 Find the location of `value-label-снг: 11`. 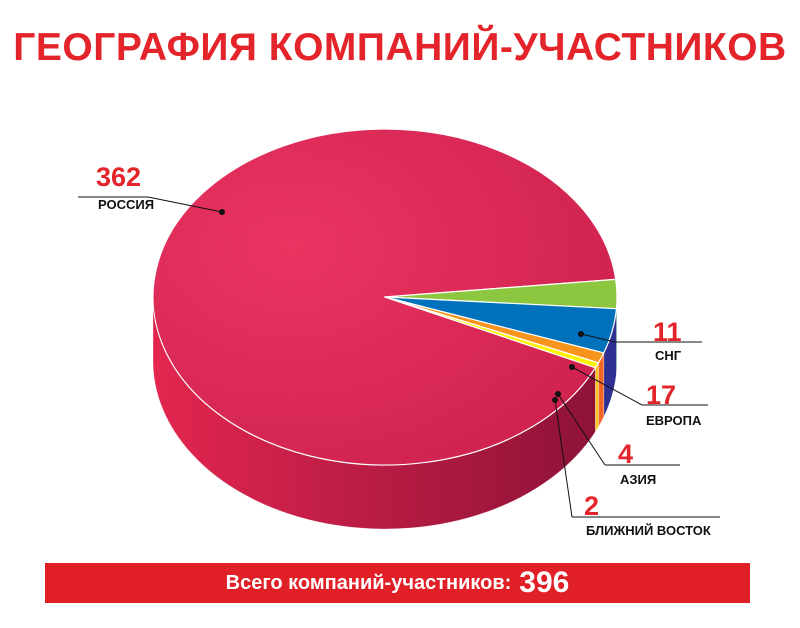

value-label-снг: 11 is located at coordinates (667, 332).